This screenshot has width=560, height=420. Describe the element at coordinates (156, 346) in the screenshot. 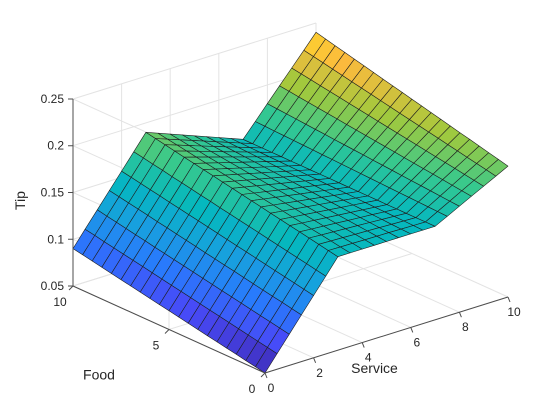

I see `y-tick-label: 5` at that location.